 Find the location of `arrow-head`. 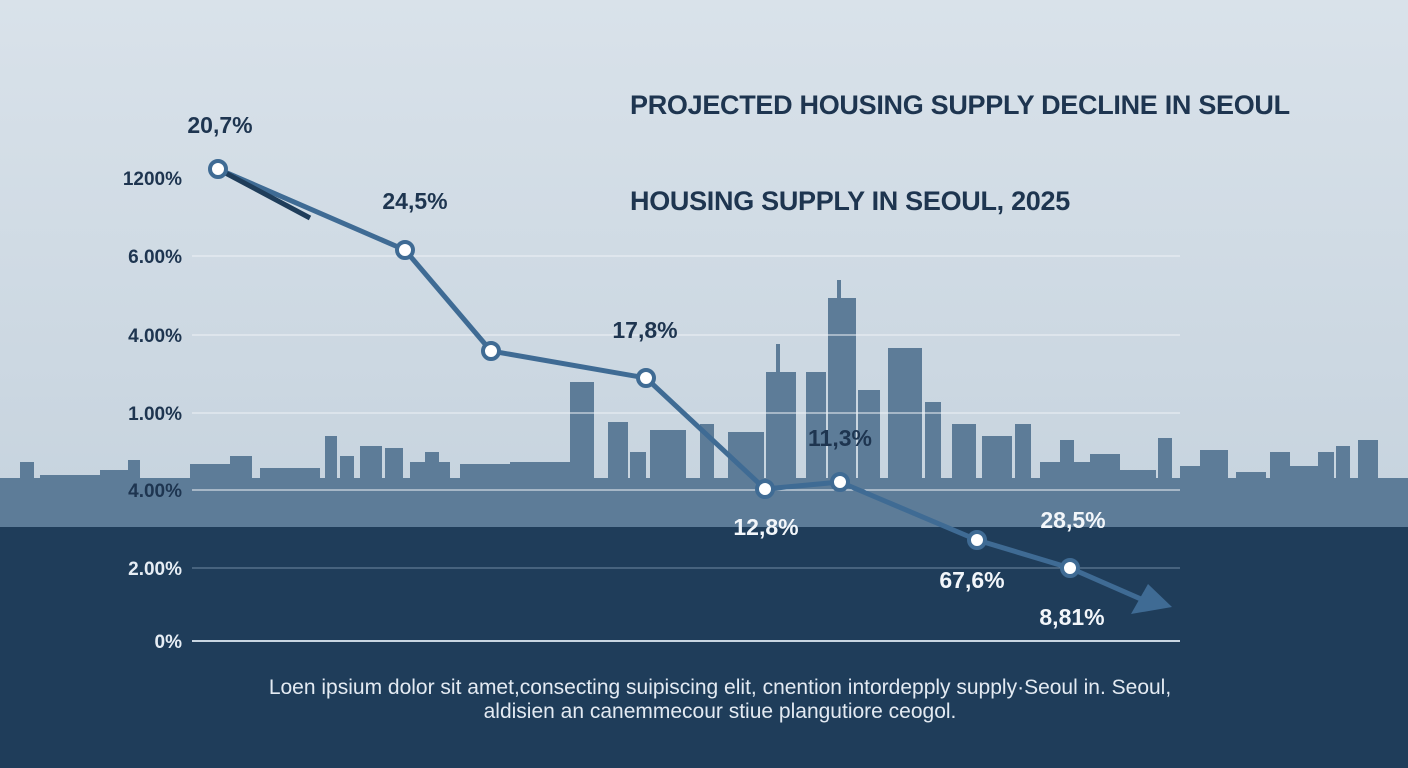

arrow-head is located at coordinates (1151, 599).